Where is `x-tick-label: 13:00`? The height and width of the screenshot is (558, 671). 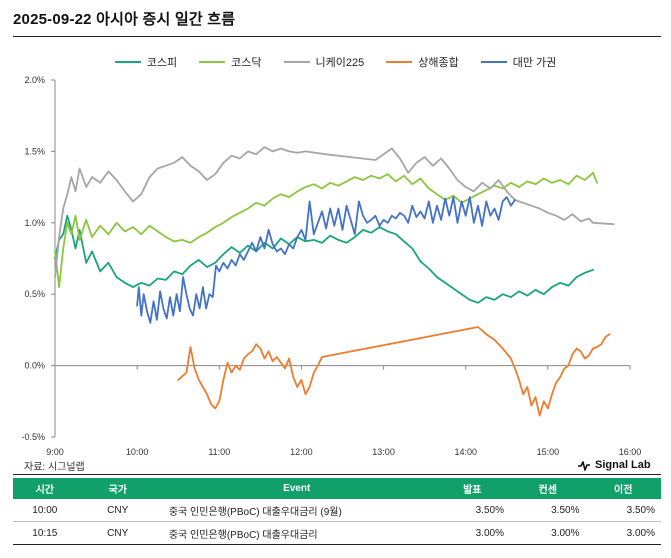 x-tick-label: 13:00 is located at coordinates (383, 452).